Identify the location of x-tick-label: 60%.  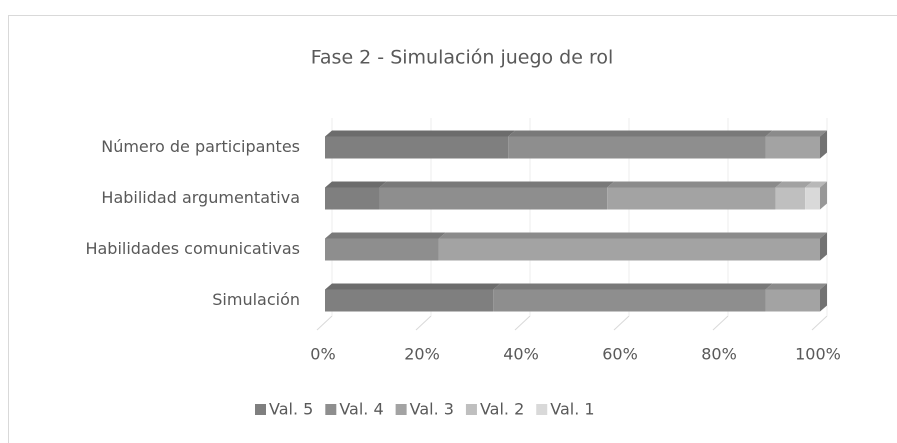
(620, 354).